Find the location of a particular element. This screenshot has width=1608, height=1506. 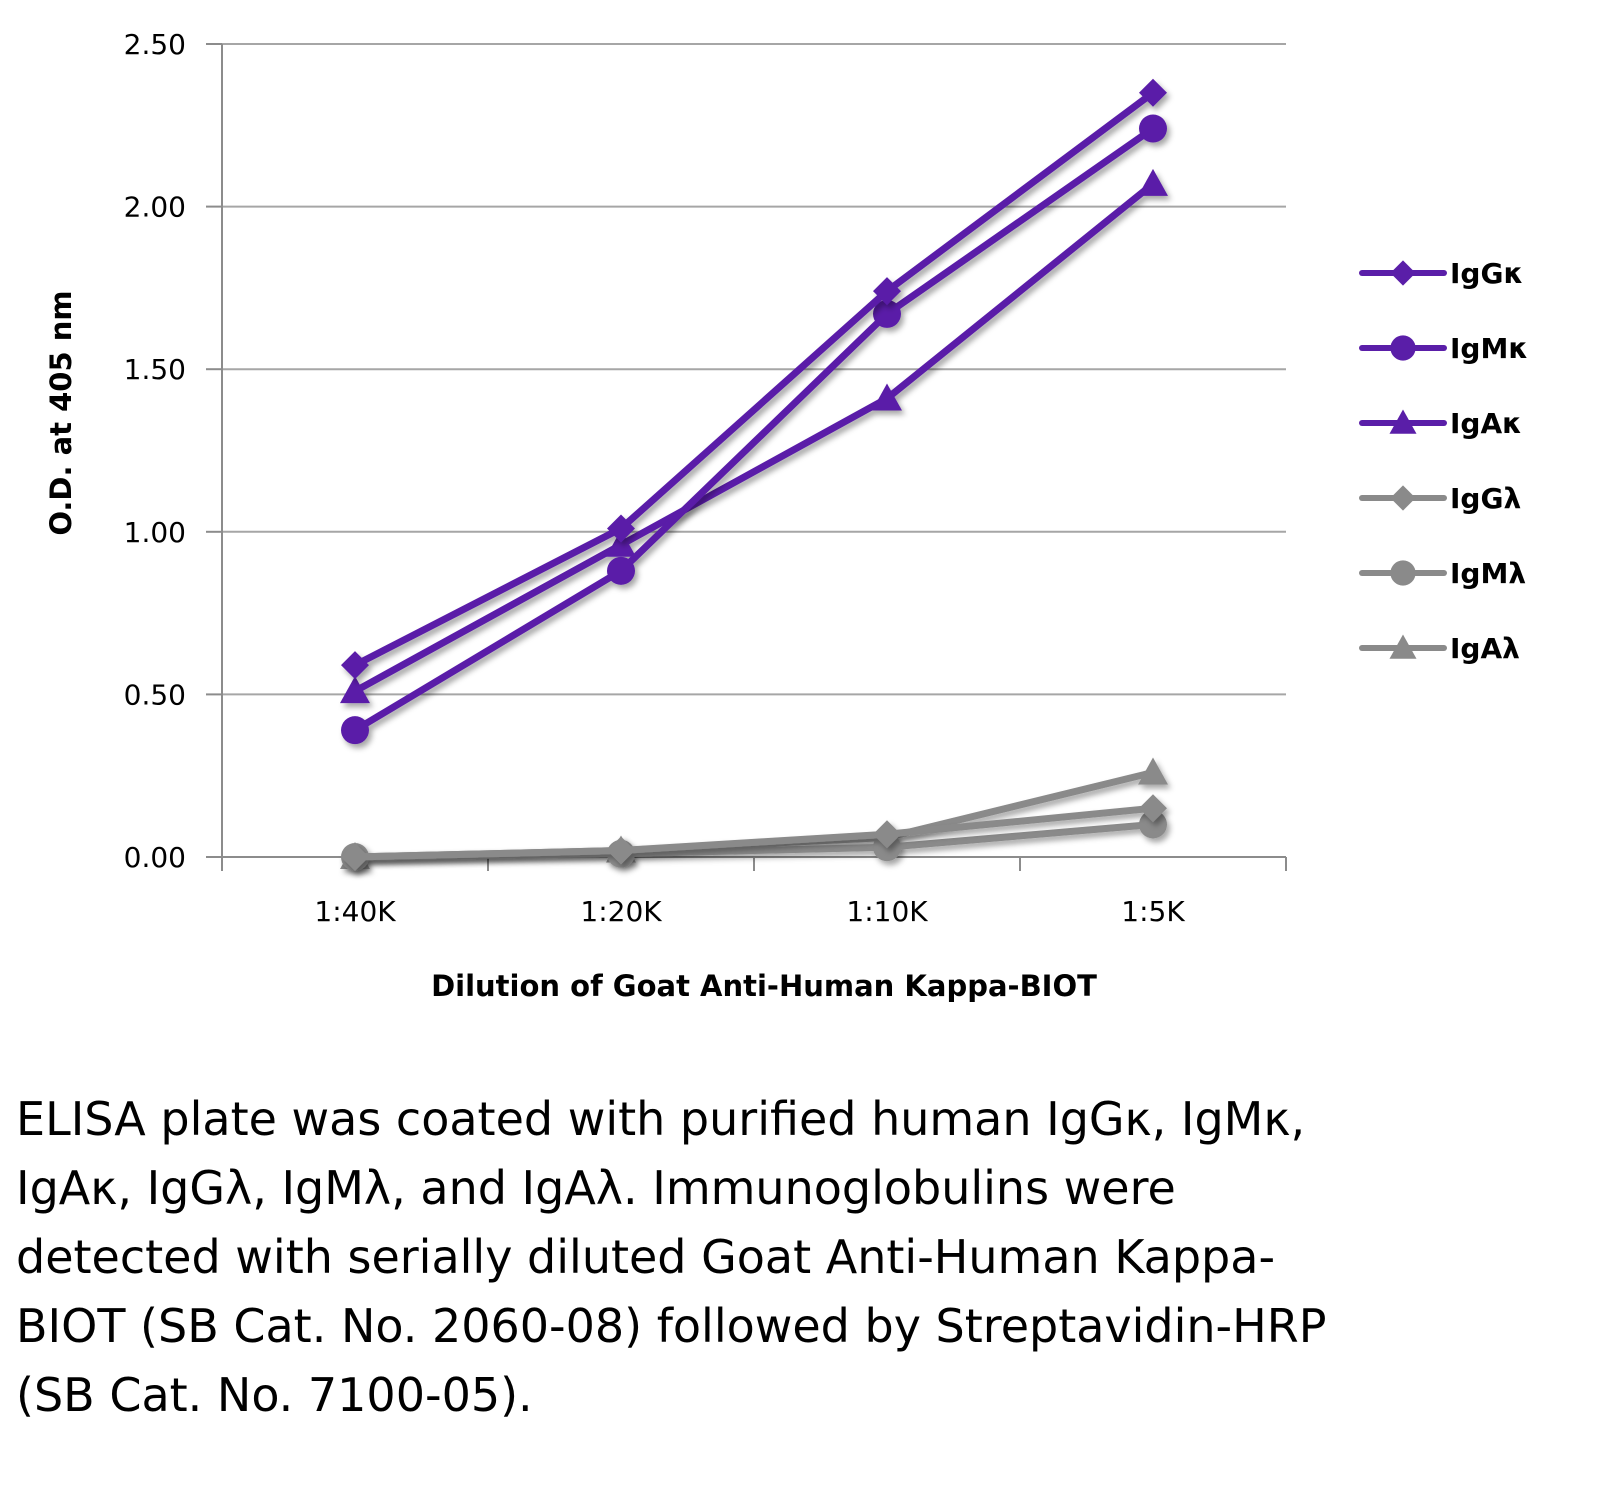

legend-label: IgGκ is located at coordinates (1486, 273).